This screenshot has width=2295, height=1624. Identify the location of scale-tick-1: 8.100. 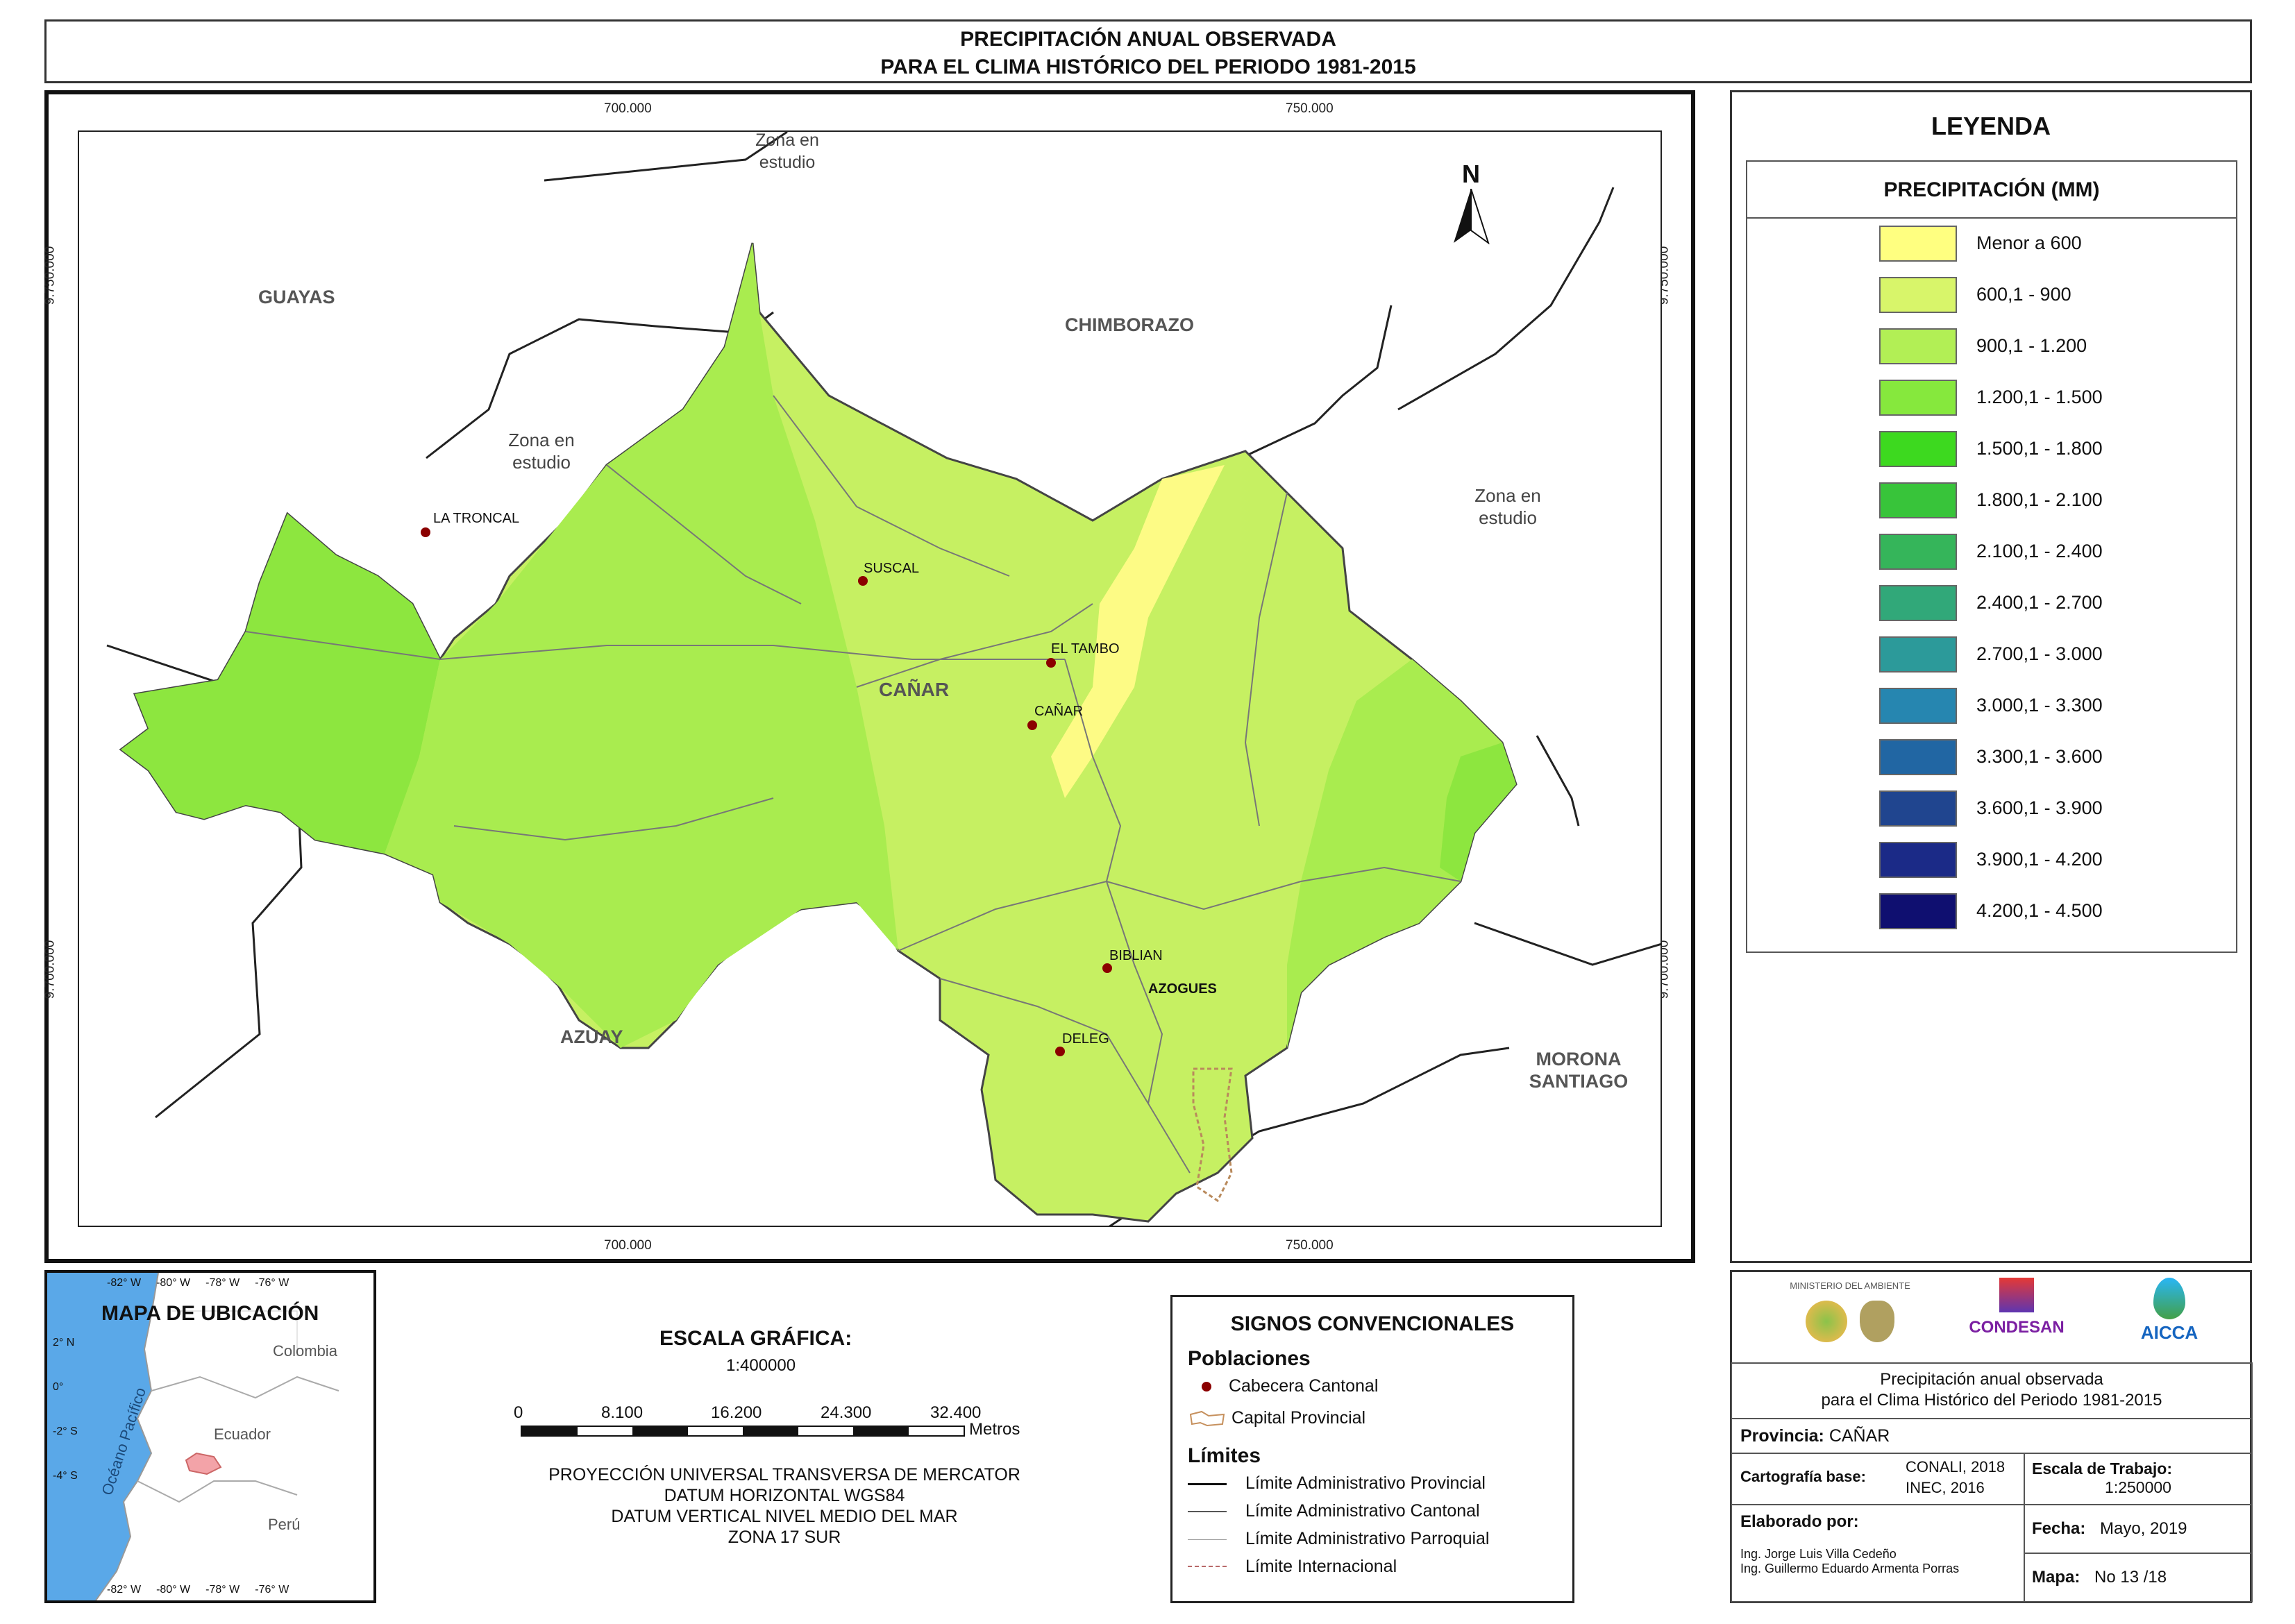
(622, 1412).